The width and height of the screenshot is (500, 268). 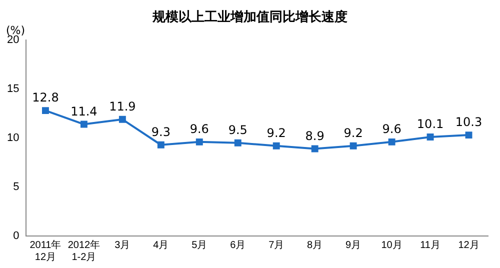 What do you see at coordinates (391, 245) in the screenshot?
I see `x-tick-label: 10月` at bounding box center [391, 245].